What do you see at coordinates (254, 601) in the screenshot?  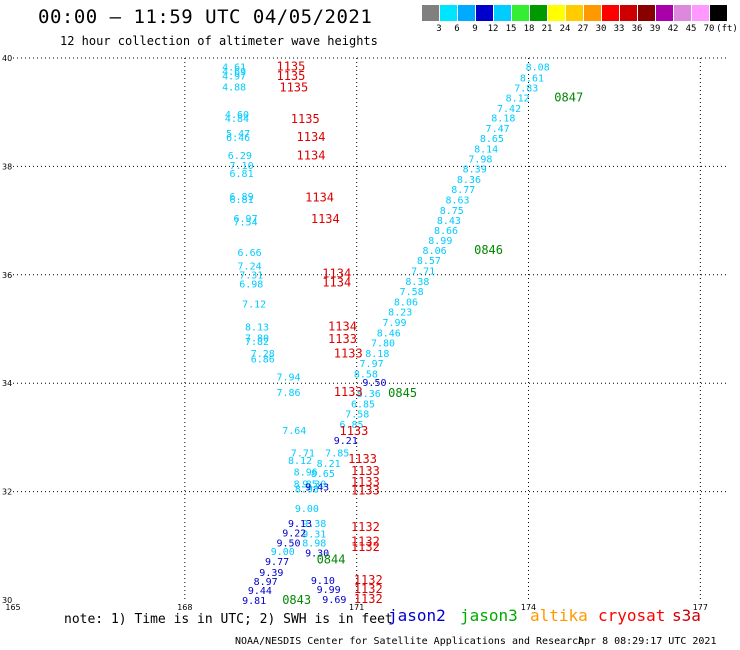 I see `wave-height-label: 9.81` at bounding box center [254, 601].